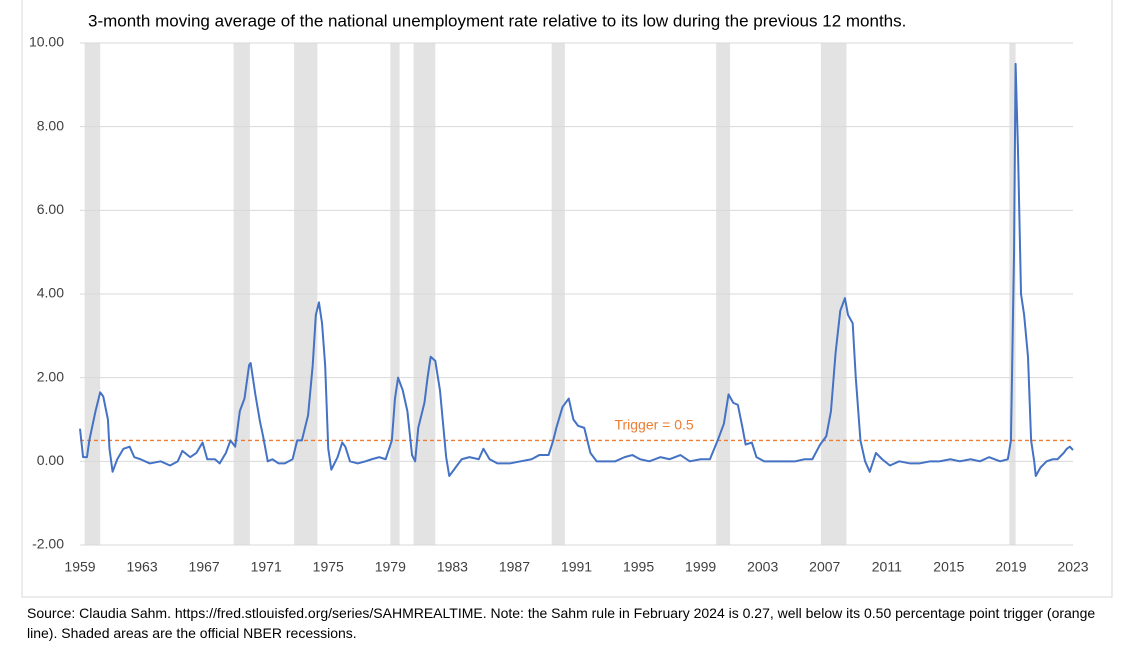  I want to click on x-tick-label: 2003, so click(762, 567).